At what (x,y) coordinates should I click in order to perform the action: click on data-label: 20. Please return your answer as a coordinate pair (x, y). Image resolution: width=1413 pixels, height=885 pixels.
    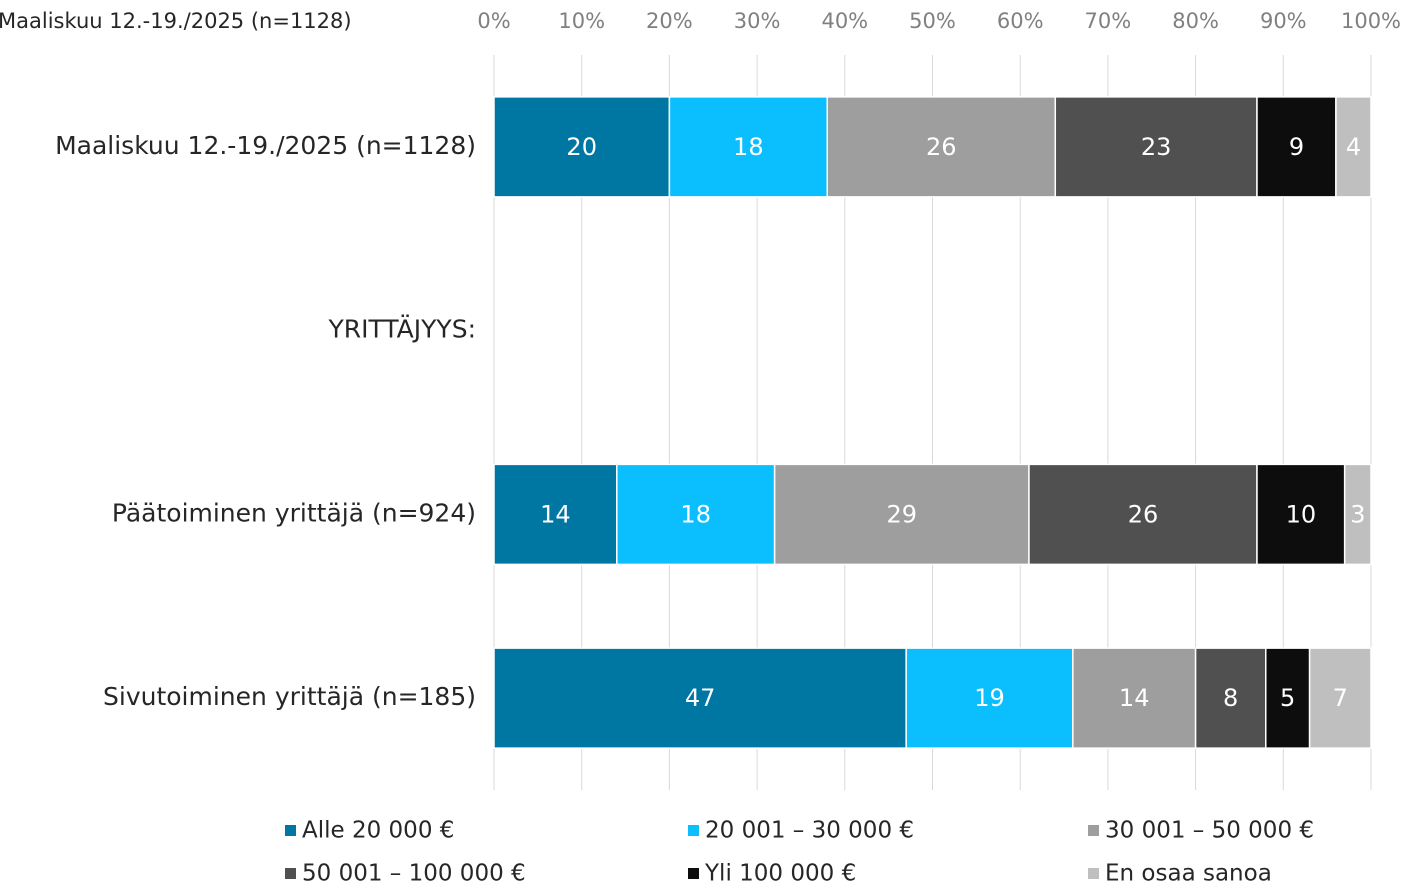
    Looking at the image, I should click on (581, 147).